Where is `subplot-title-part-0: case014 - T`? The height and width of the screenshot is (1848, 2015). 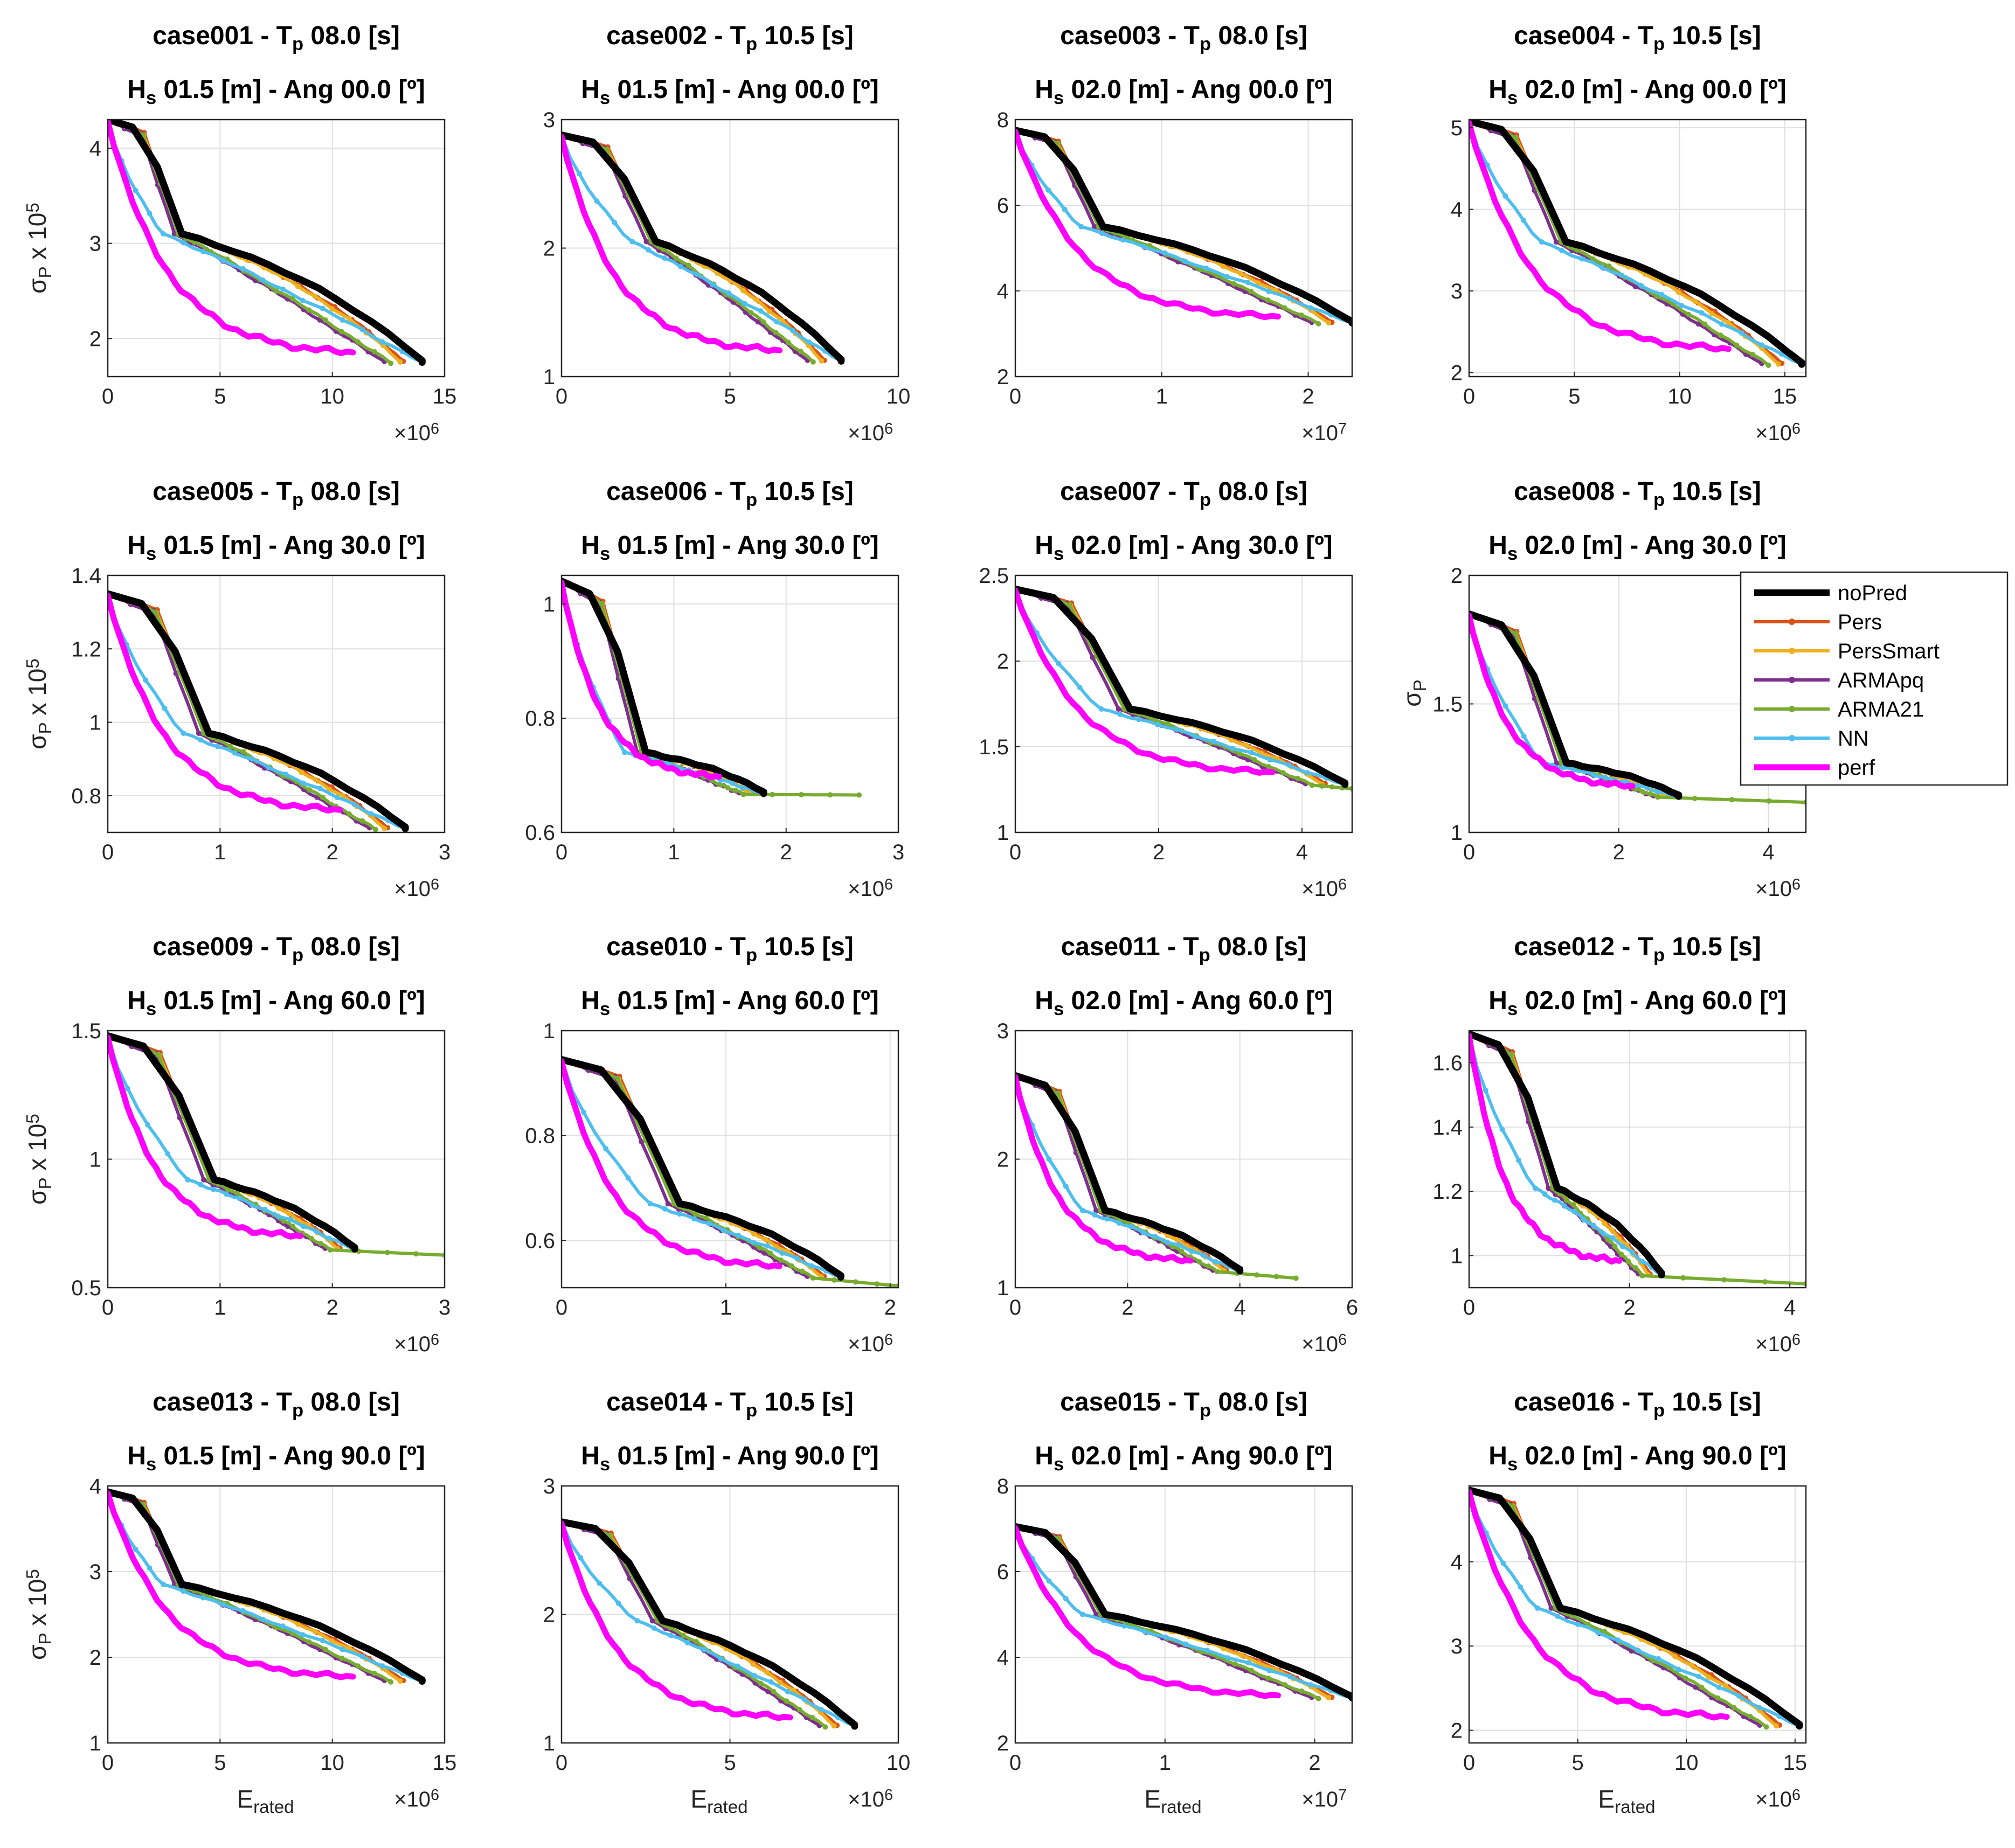
subplot-title-part-0: case014 - T is located at coordinates (676, 1402).